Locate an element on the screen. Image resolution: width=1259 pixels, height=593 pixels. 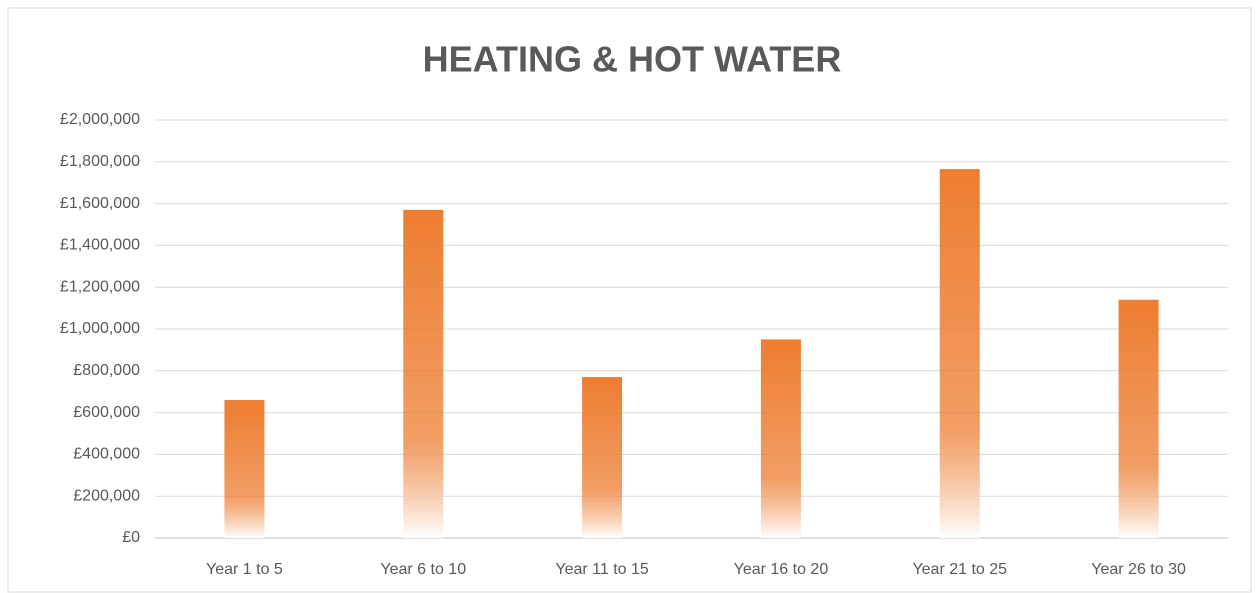
y-tick-label: £1,400,000 is located at coordinates (100, 245).